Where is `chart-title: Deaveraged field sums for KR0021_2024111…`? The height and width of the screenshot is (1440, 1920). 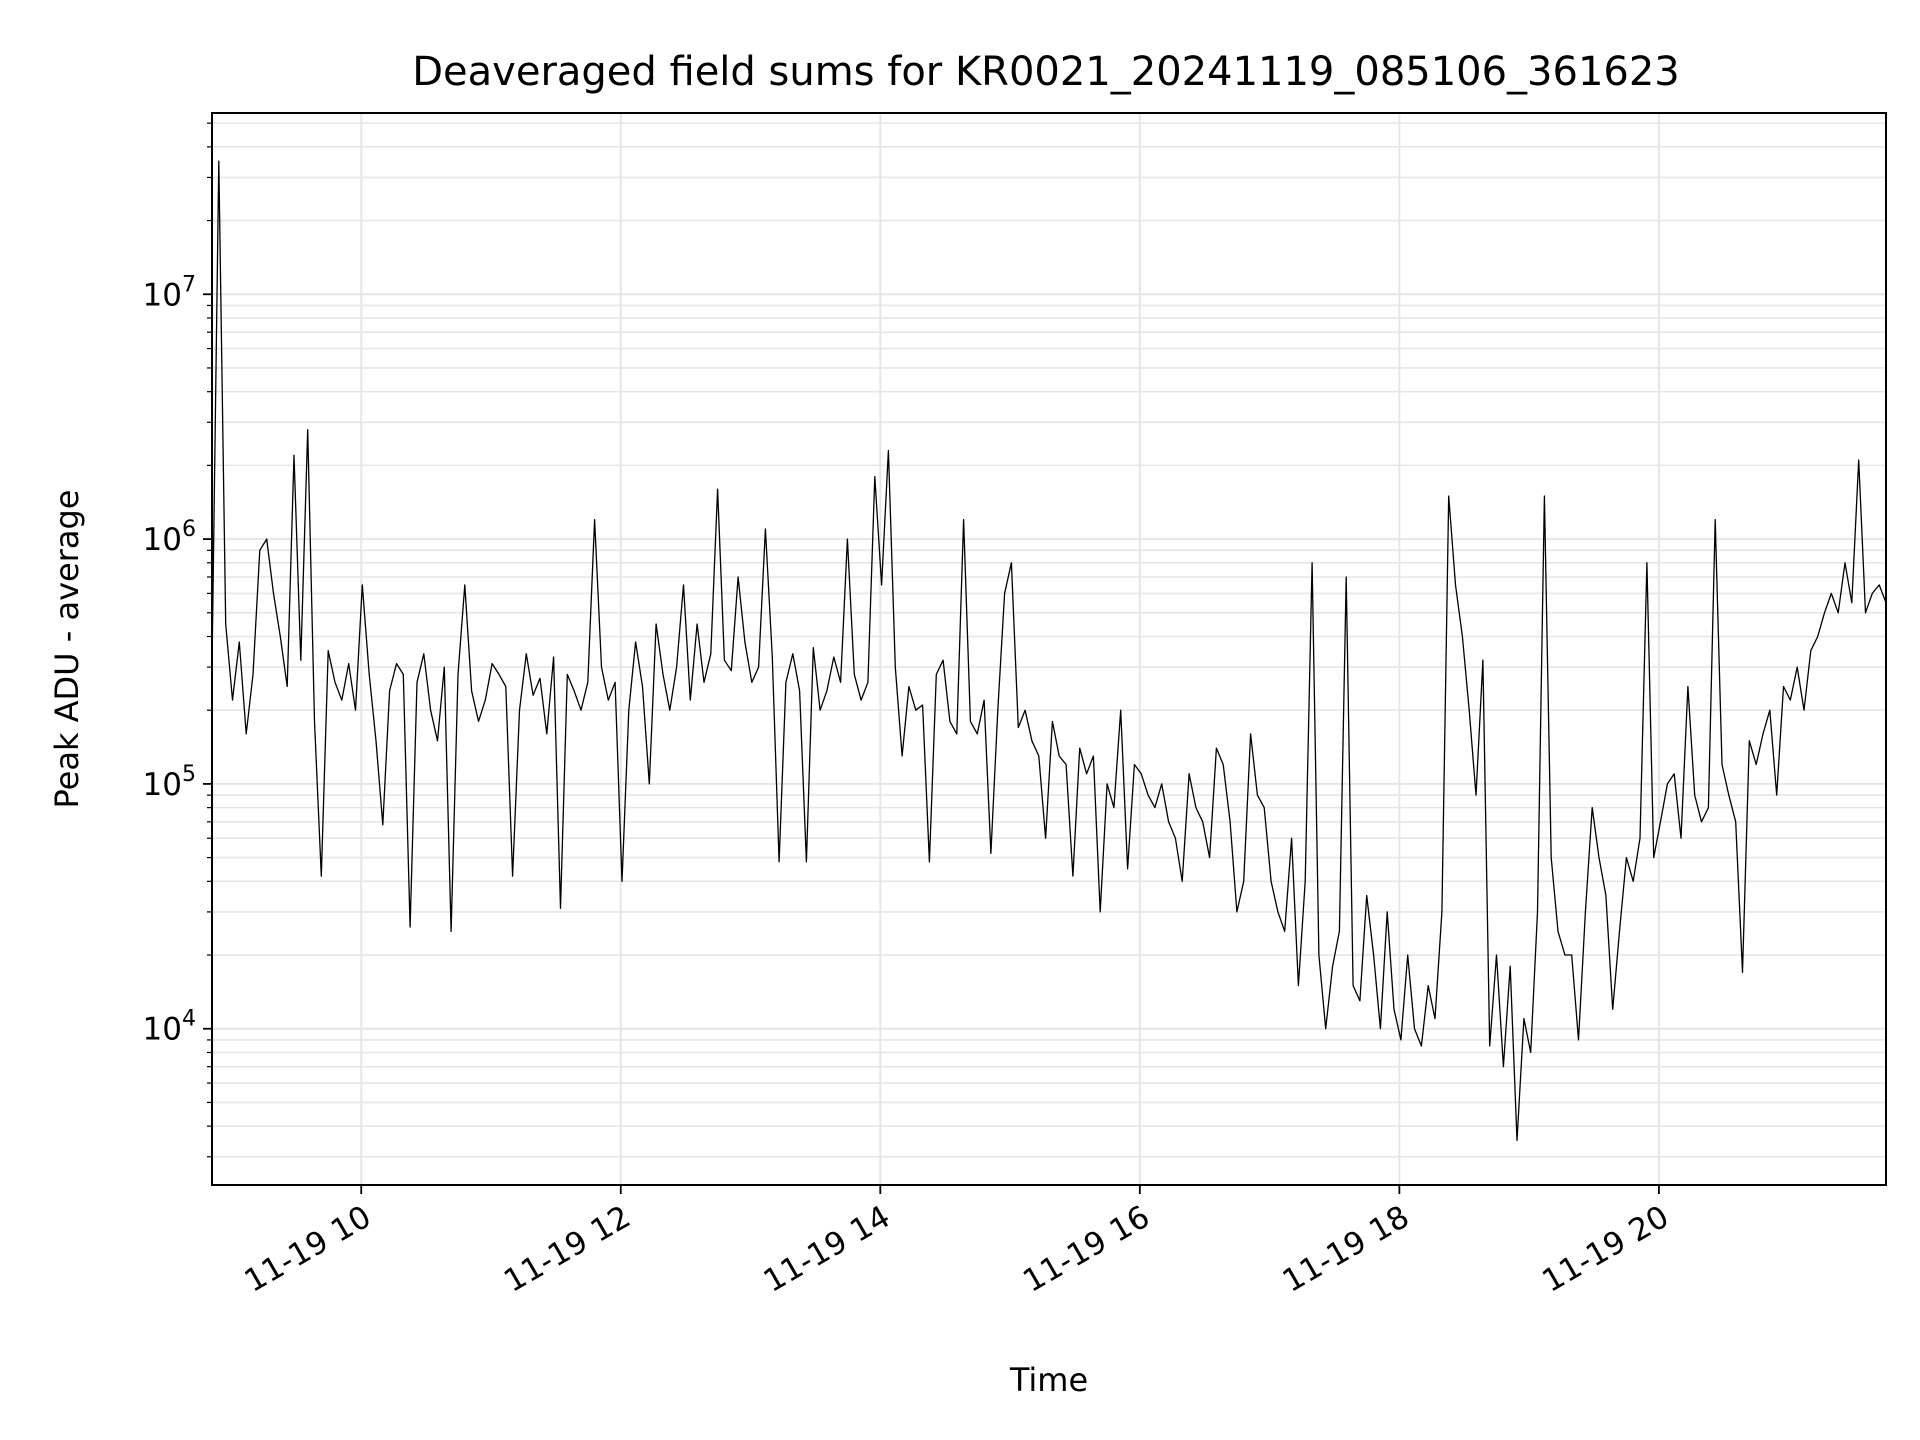
chart-title: Deaveraged field sums for KR0021_2024111… is located at coordinates (1046, 72).